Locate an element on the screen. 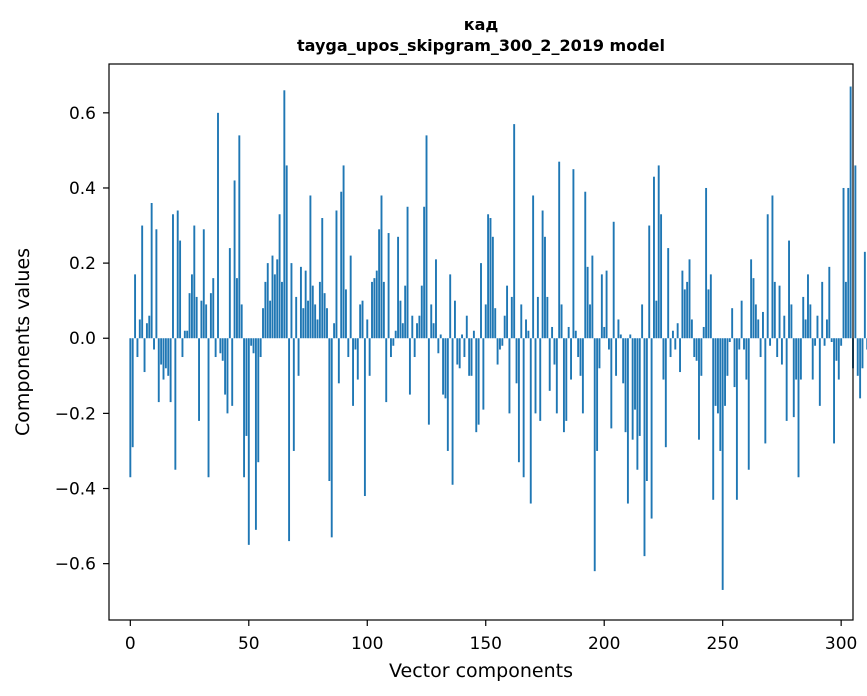 The image size is (867, 696). y-axis-ticks: −0.6 −0.4 −0.2 0.0 0.2 0.4 0.6 is located at coordinates (82, 339).